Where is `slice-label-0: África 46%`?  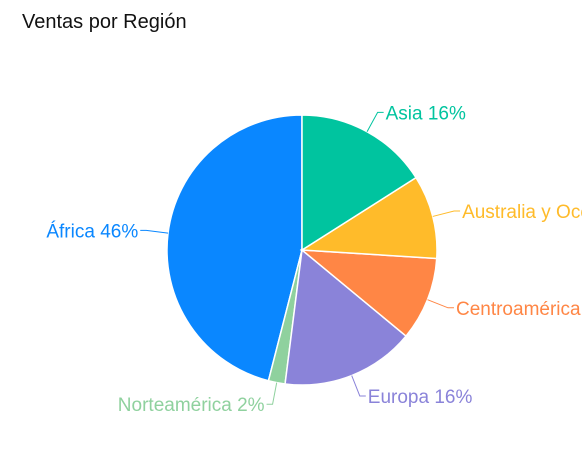
slice-label-0: África 46% is located at coordinates (92, 231).